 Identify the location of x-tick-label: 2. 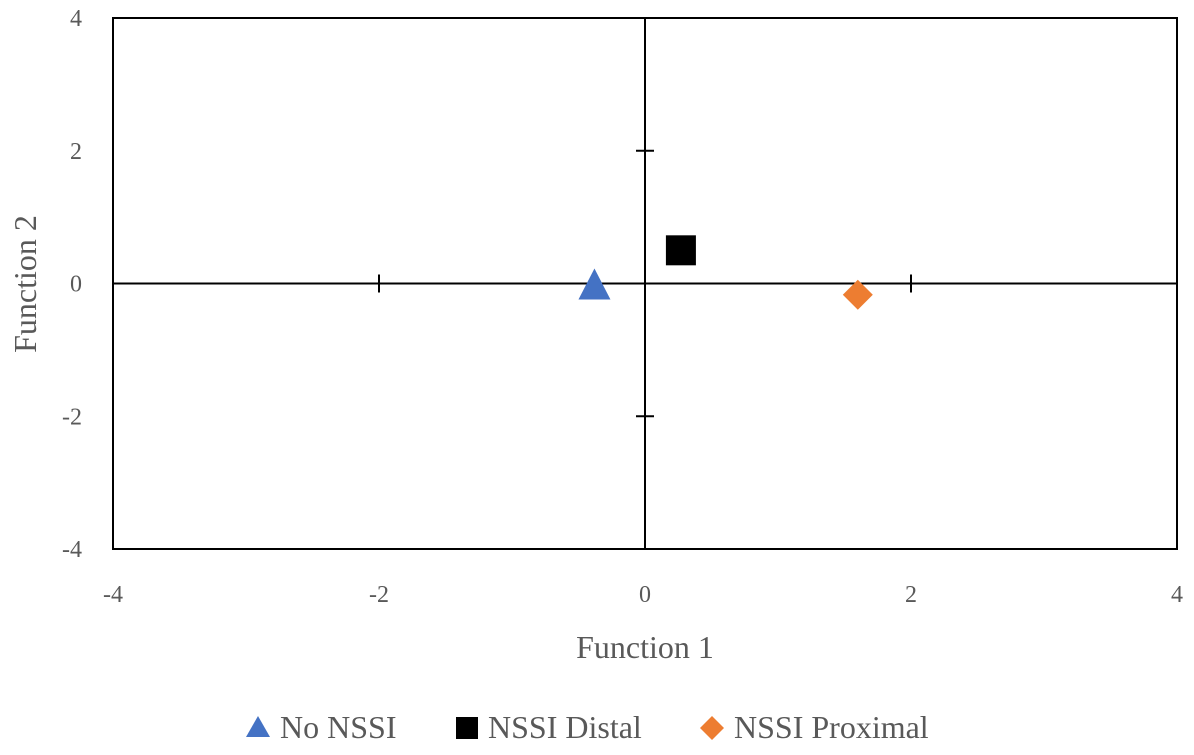
(911, 595).